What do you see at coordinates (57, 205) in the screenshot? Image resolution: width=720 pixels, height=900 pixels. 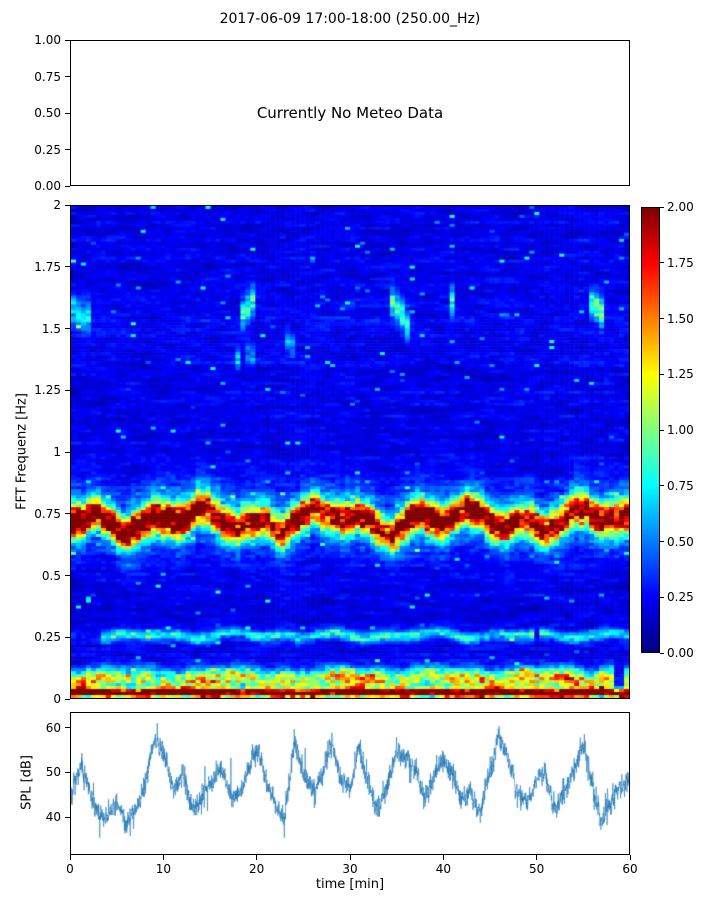 I see `spectrogram-y-tick-label: 2` at bounding box center [57, 205].